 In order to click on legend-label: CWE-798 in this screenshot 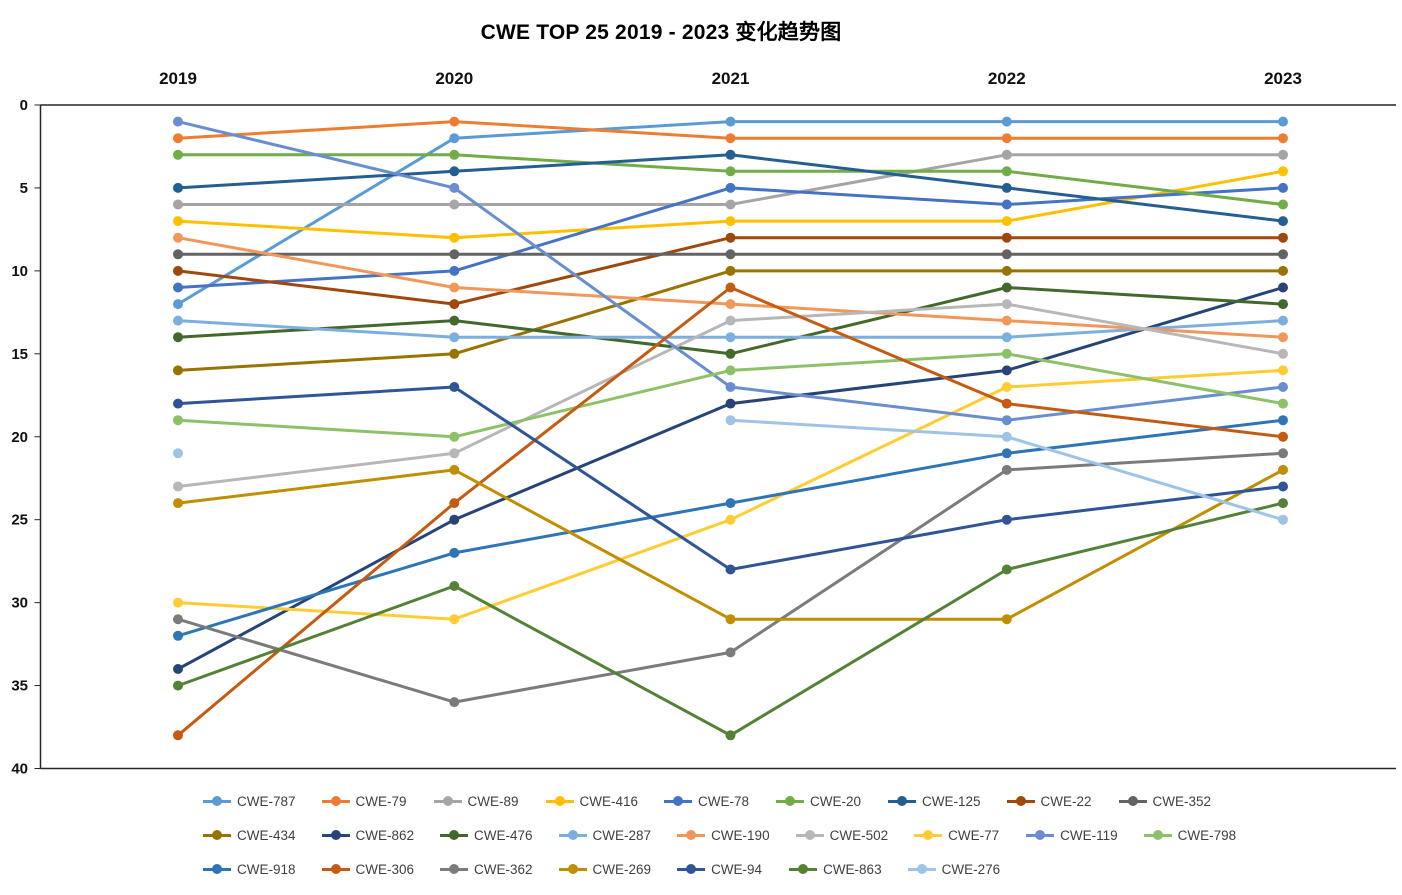, I will do `click(1207, 835)`.